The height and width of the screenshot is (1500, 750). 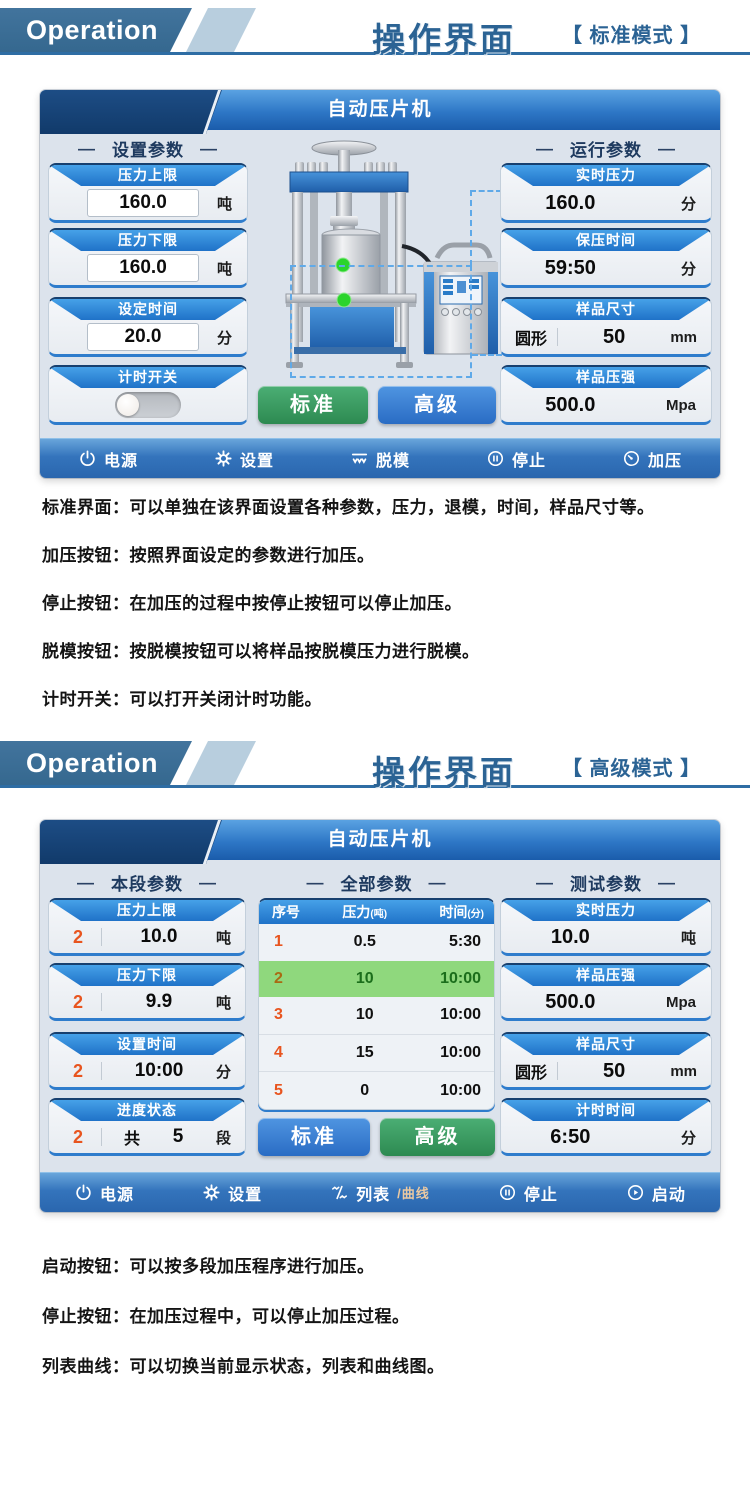 What do you see at coordinates (365, 912) in the screenshot?
I see `col-pressure: 压力(吨)` at bounding box center [365, 912].